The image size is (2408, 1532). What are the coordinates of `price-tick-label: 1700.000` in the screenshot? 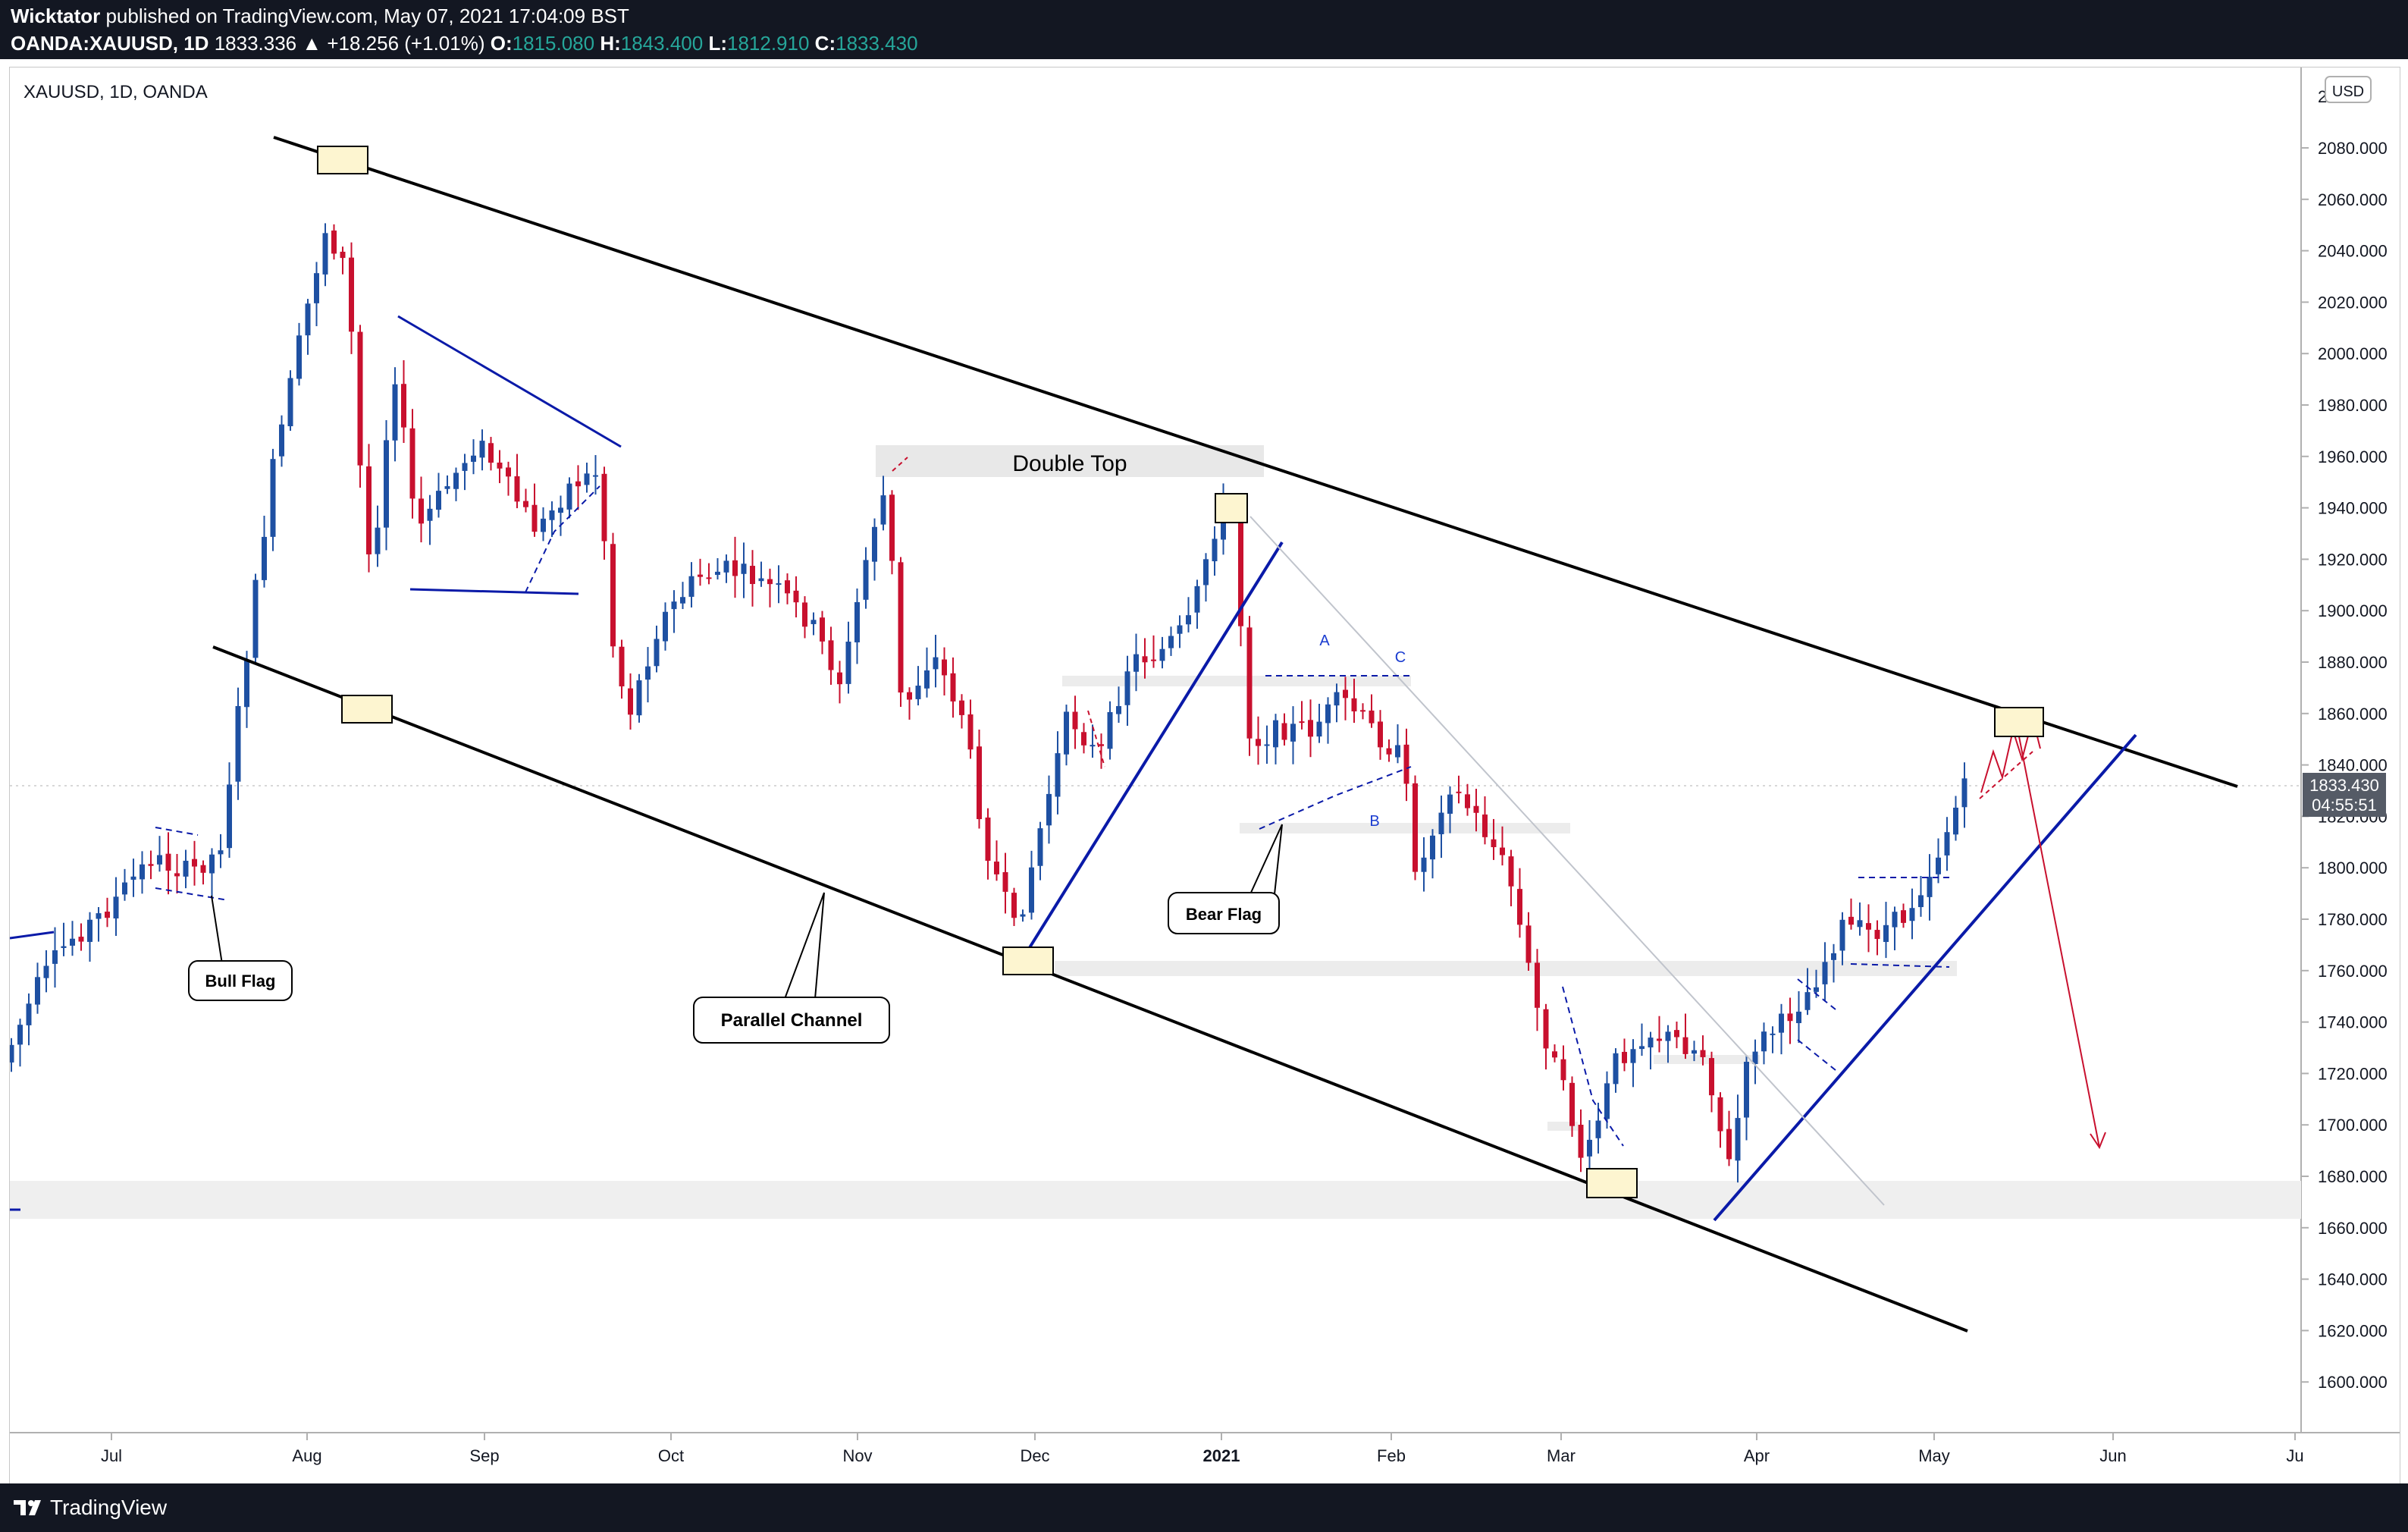 It's located at (2353, 1125).